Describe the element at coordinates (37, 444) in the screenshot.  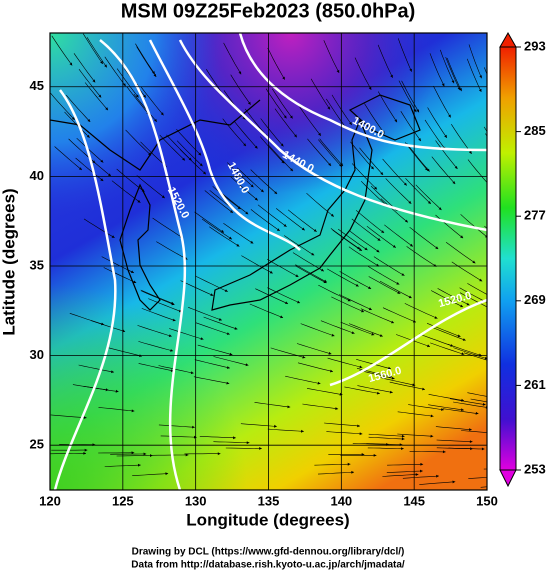
I see `y-tick-label: 25` at that location.